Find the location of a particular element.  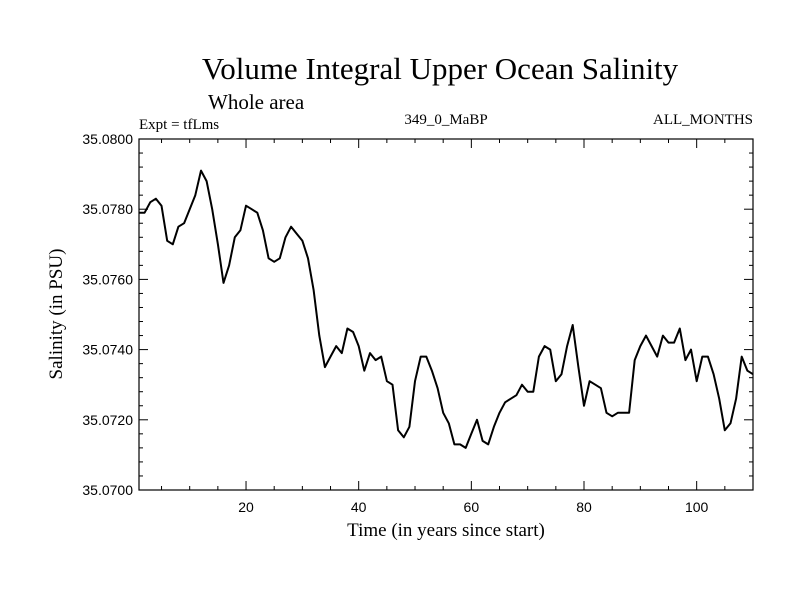

y-tick-label: 35.0720 is located at coordinates (107, 420).